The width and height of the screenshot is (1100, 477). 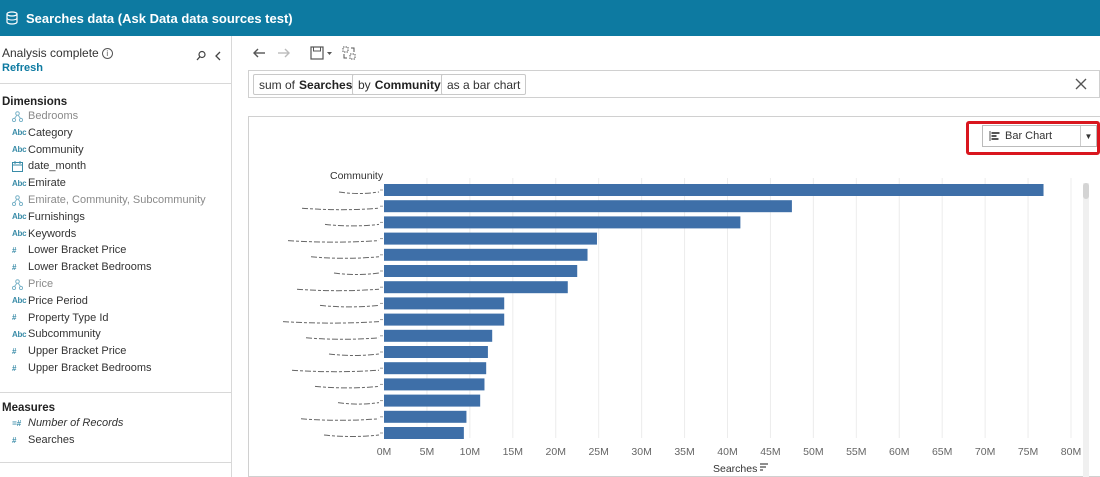 I want to click on pill-label: as a bar chart, so click(x=484, y=84).